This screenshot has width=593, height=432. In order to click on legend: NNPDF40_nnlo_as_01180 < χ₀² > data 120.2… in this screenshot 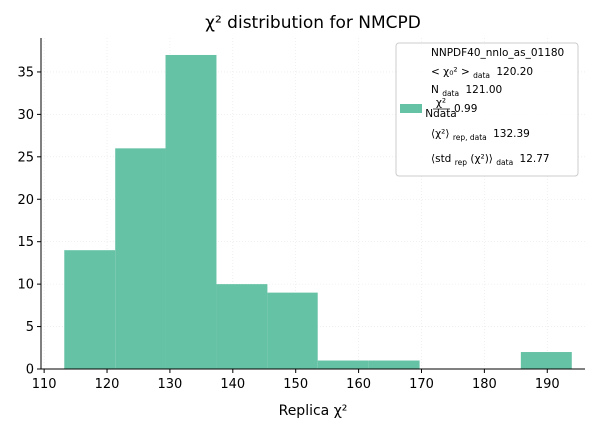, I will do `click(487, 109)`.